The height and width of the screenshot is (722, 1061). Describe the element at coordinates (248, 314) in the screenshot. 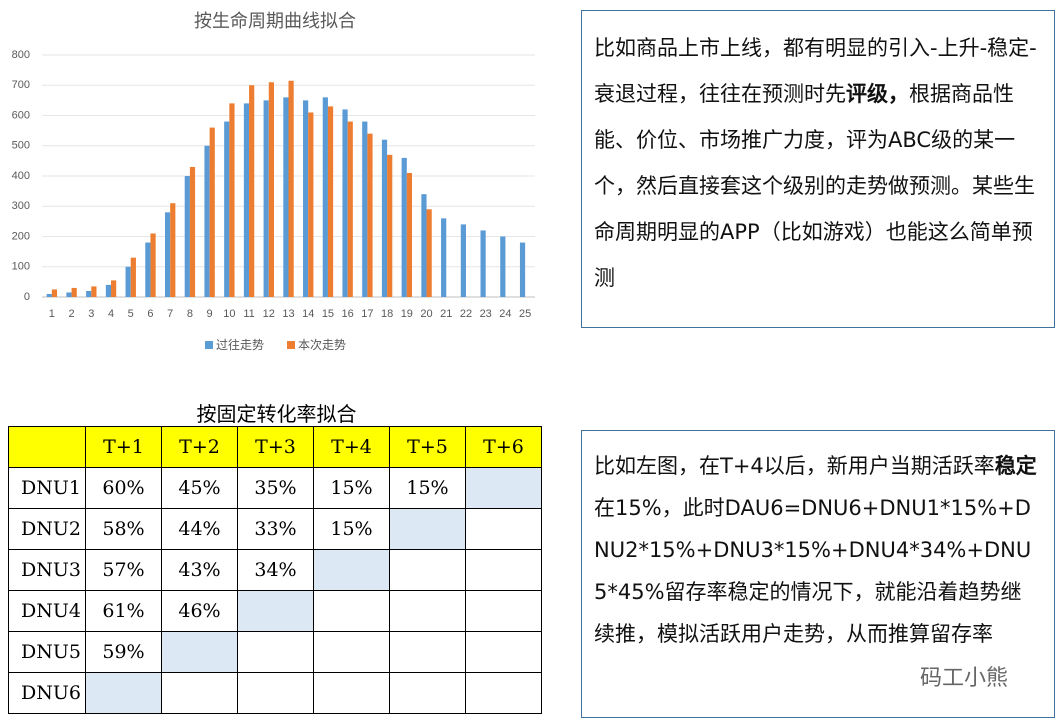

I see `x-tick-label: 11` at that location.